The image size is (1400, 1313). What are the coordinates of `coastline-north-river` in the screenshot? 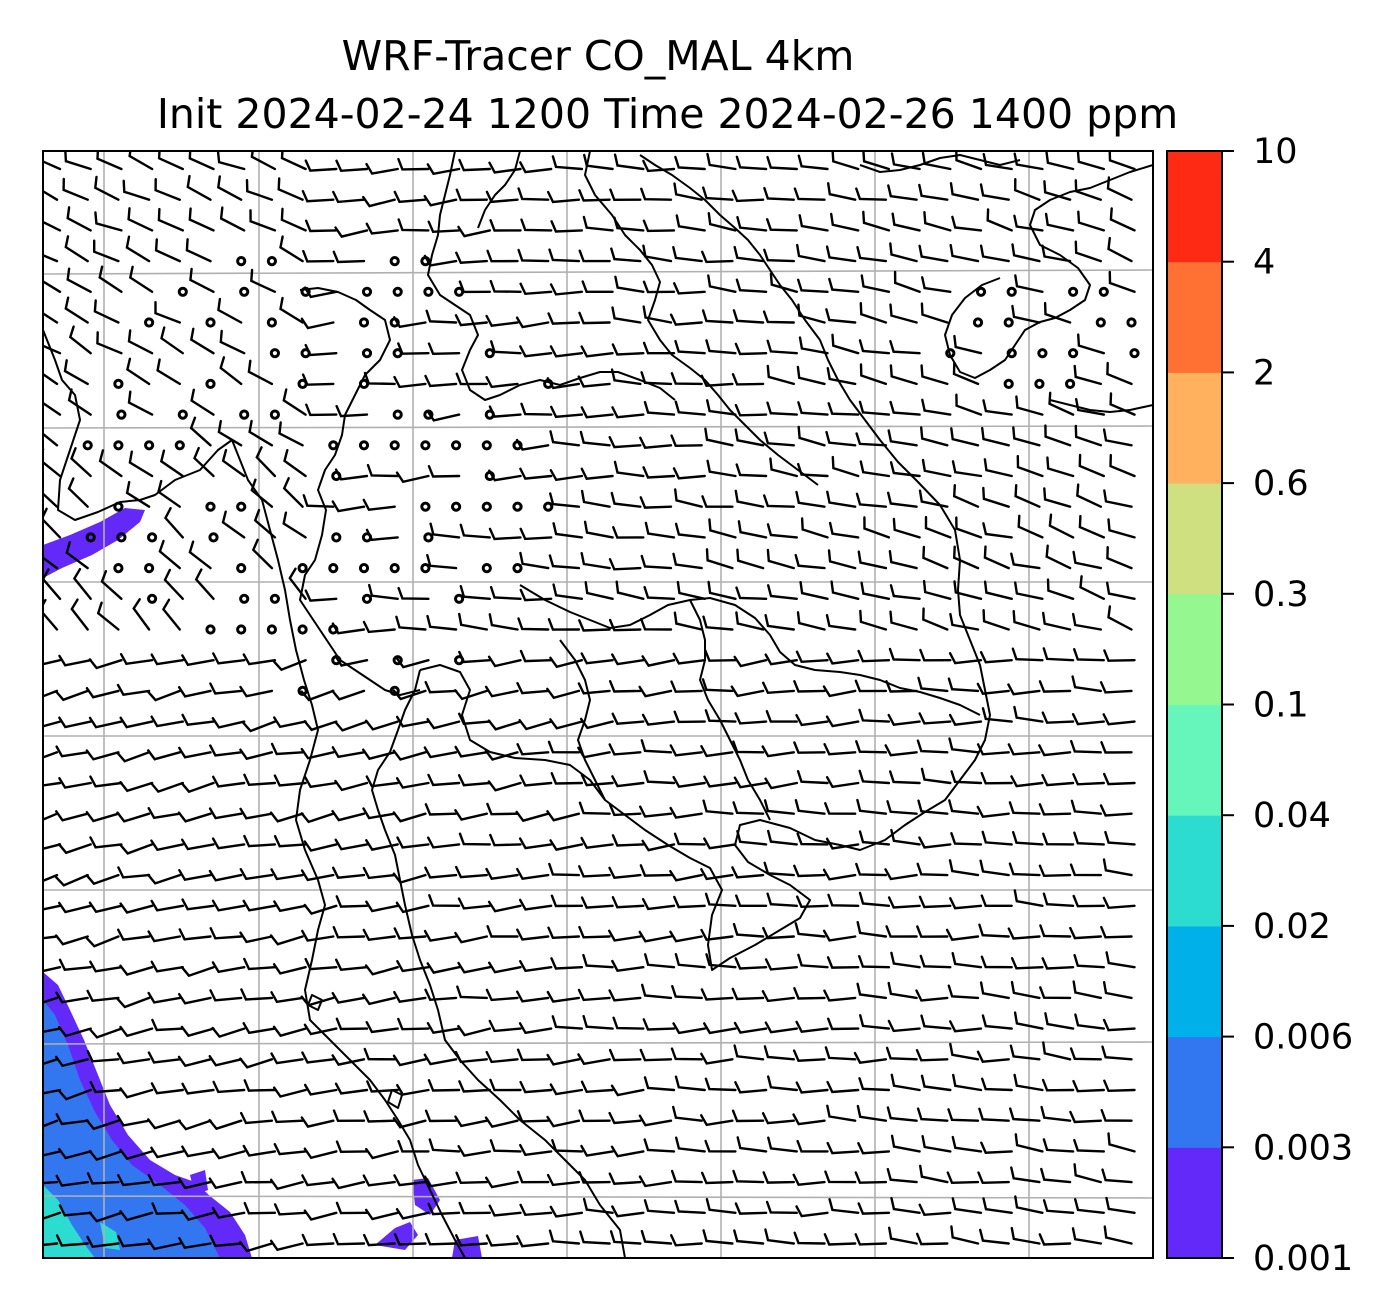 It's located at (730, 247).